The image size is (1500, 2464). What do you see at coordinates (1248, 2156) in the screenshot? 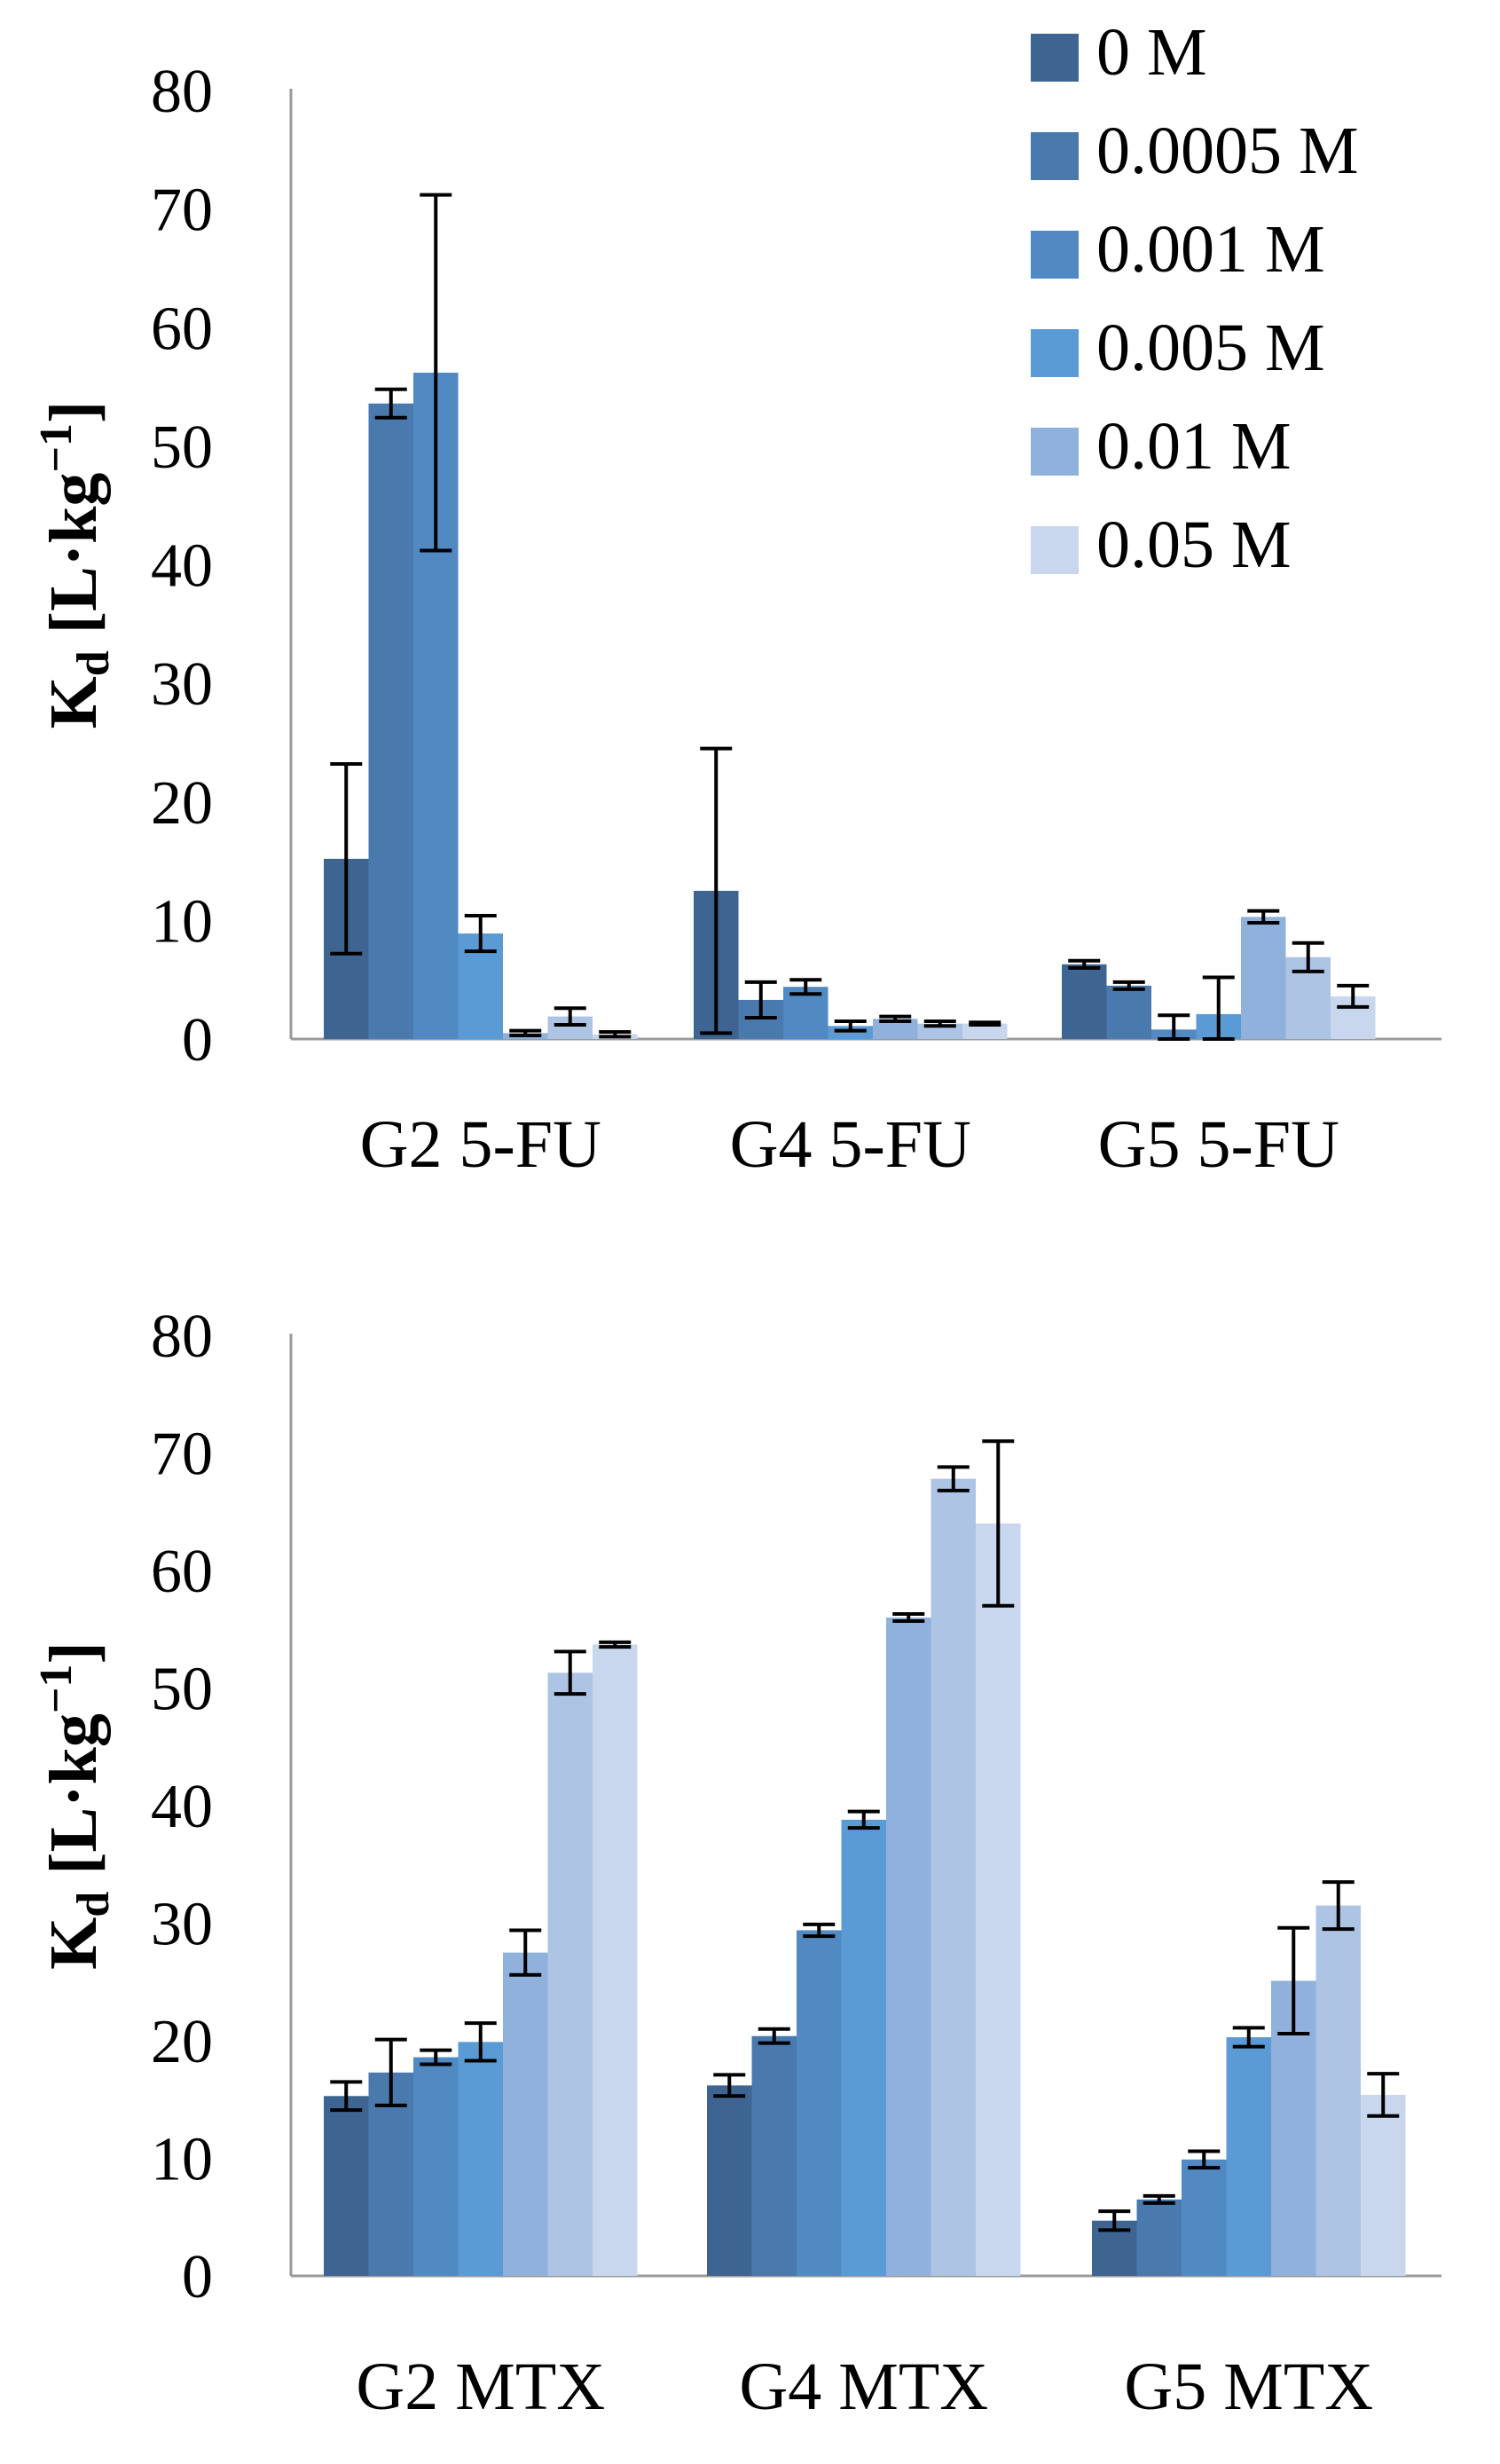
I see `bar-g5-mtx-0-005-m` at bounding box center [1248, 2156].